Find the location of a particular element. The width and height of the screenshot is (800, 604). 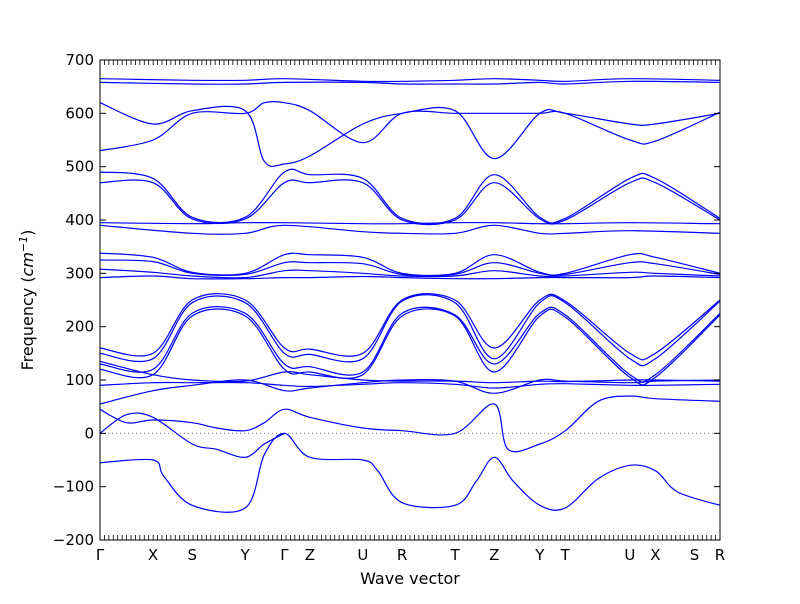

y-tick-label: 600 is located at coordinates (79, 113).